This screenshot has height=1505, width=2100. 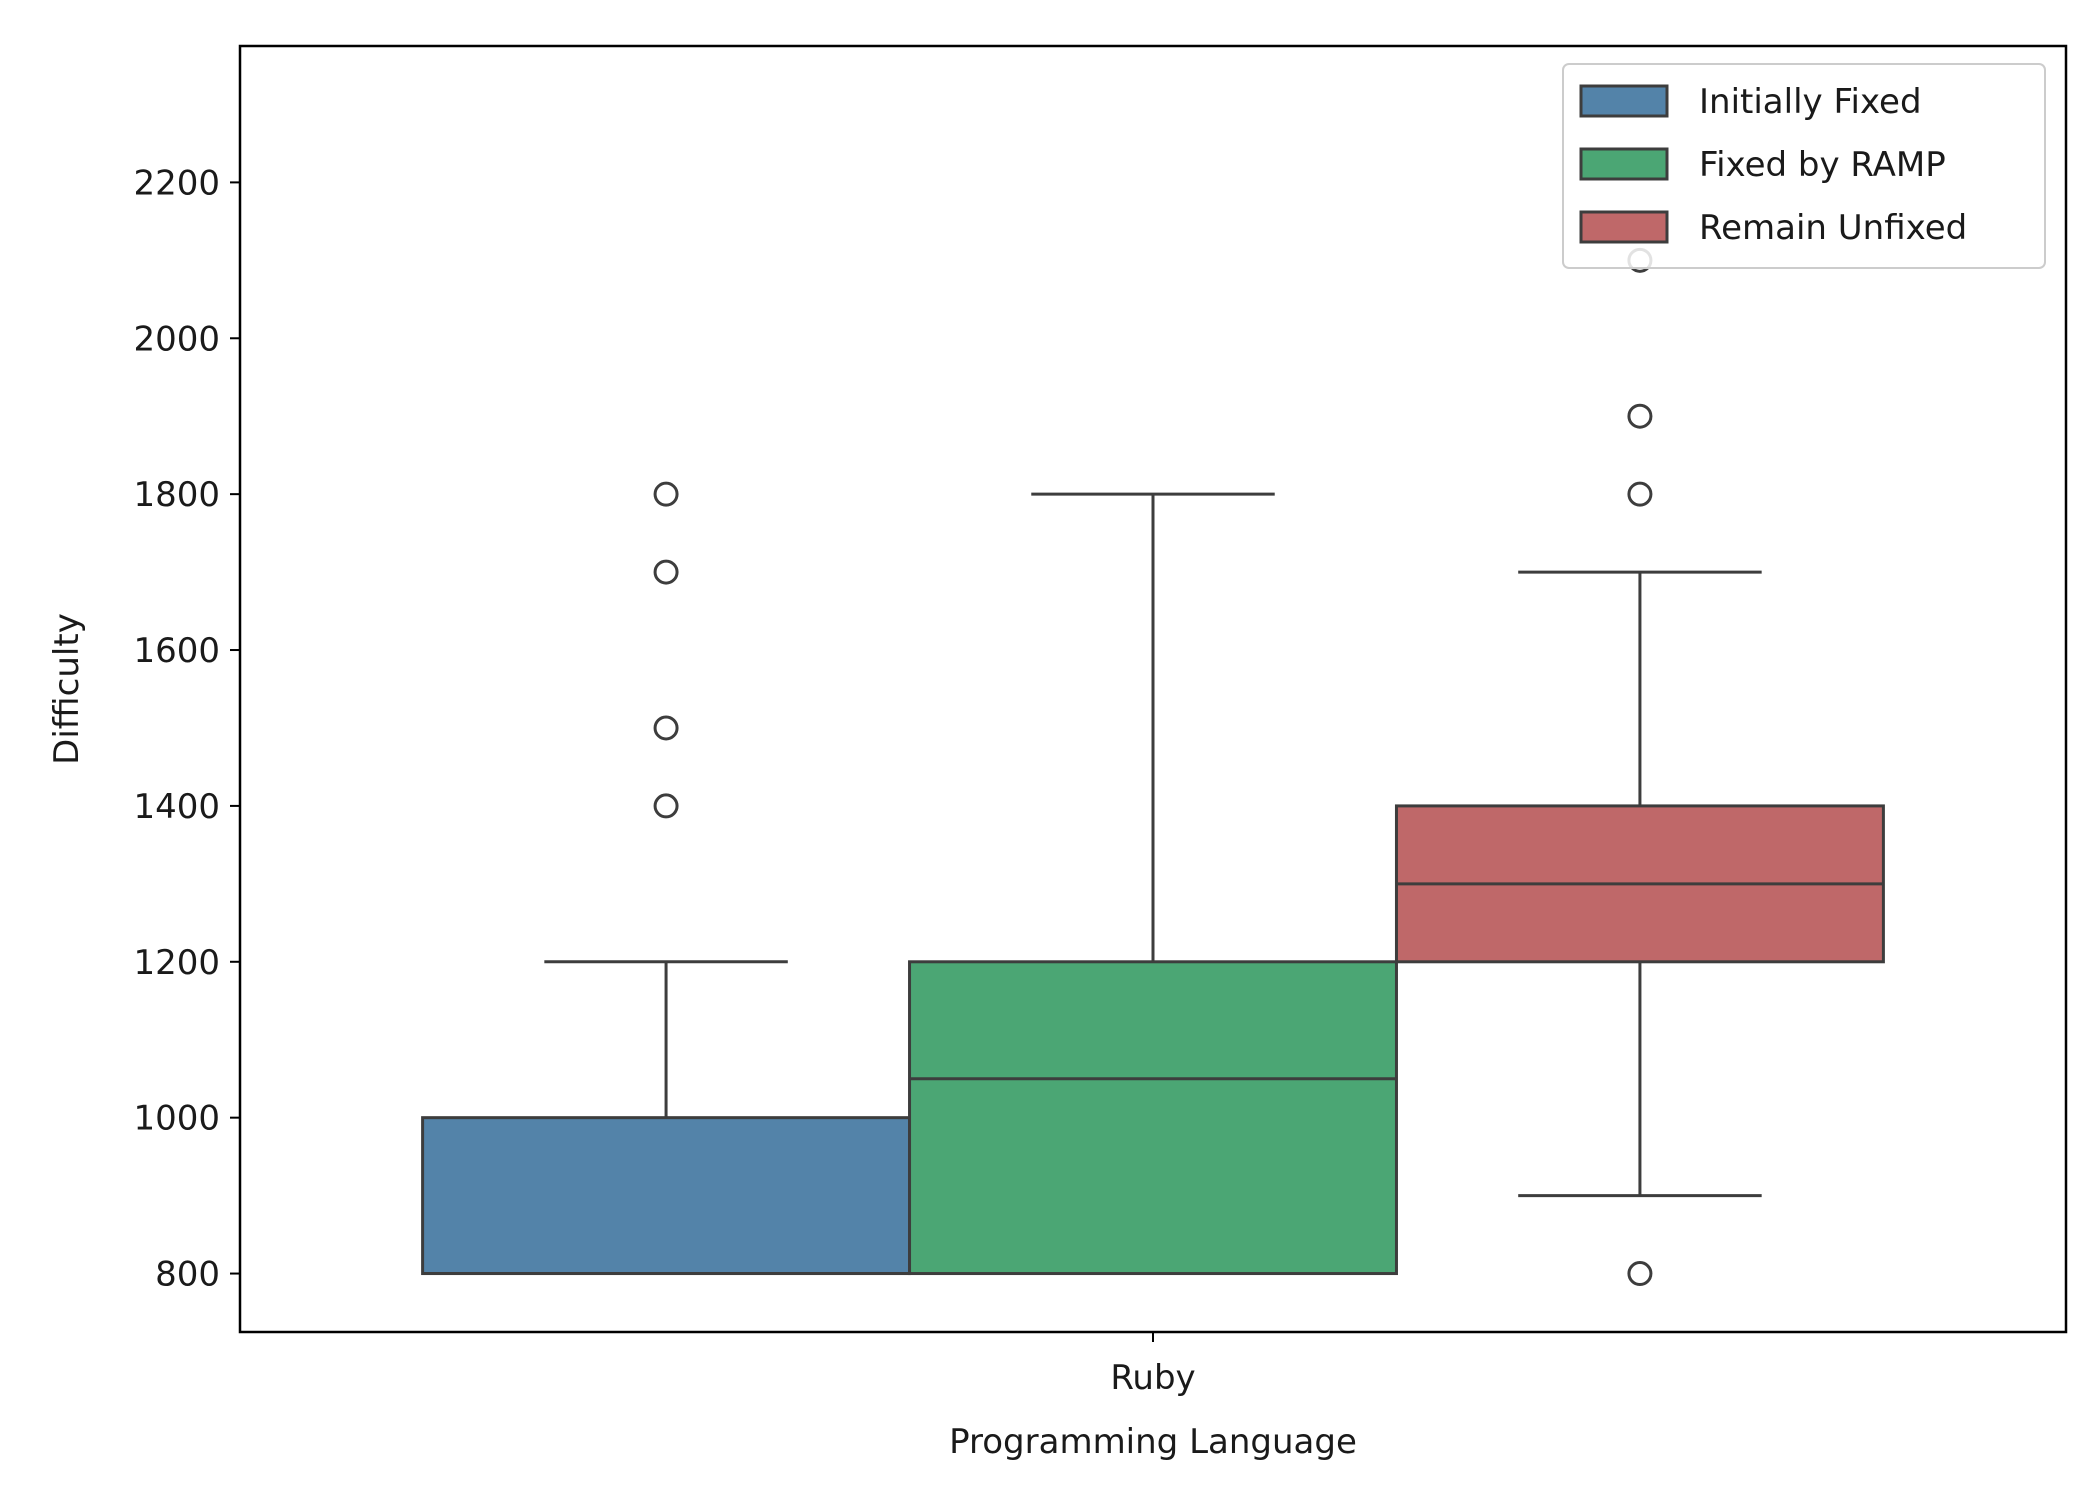 I want to click on x-tick-label: Ruby, so click(x=1152, y=1378).